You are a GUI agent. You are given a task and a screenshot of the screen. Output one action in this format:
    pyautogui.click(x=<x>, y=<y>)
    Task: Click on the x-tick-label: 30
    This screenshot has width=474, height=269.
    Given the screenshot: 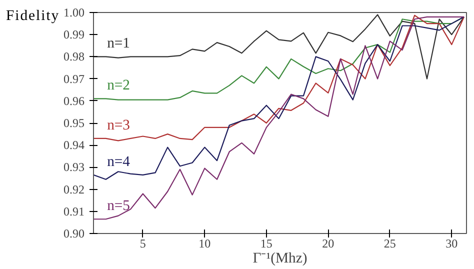 What is the action you would take?
    pyautogui.click(x=452, y=243)
    